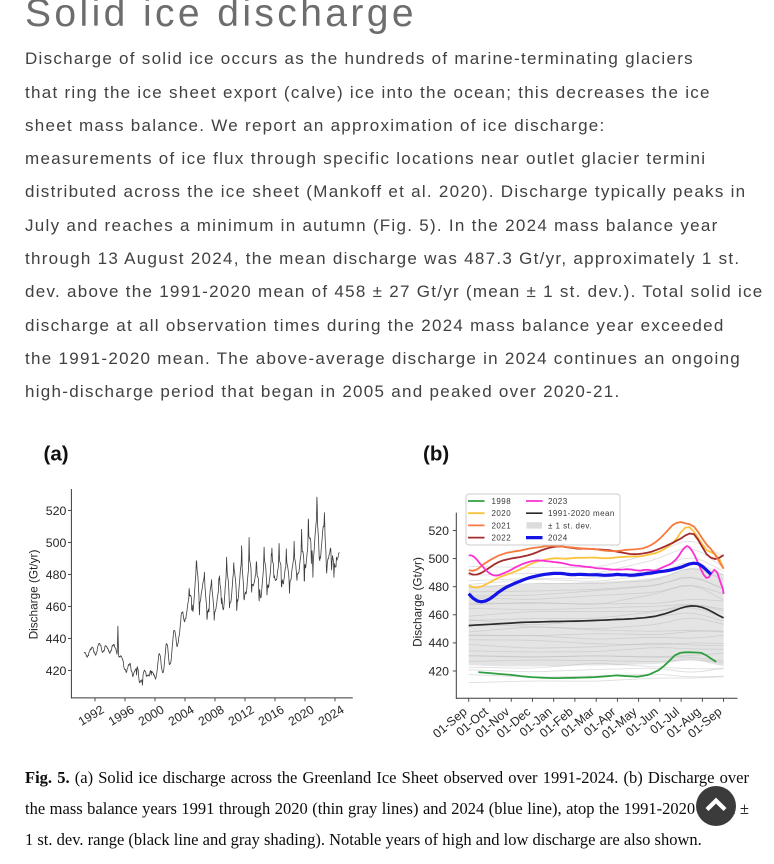 This screenshot has width=774, height=864. I want to click on svg-text: 2004, so click(181, 715).